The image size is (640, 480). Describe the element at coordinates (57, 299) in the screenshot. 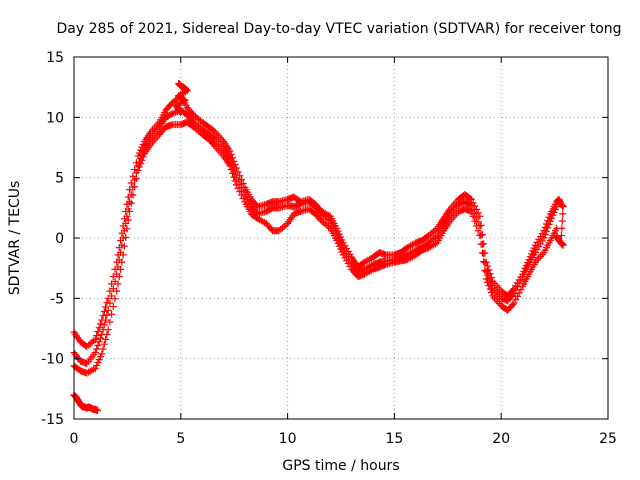

I see `y-tick-label: -5` at that location.